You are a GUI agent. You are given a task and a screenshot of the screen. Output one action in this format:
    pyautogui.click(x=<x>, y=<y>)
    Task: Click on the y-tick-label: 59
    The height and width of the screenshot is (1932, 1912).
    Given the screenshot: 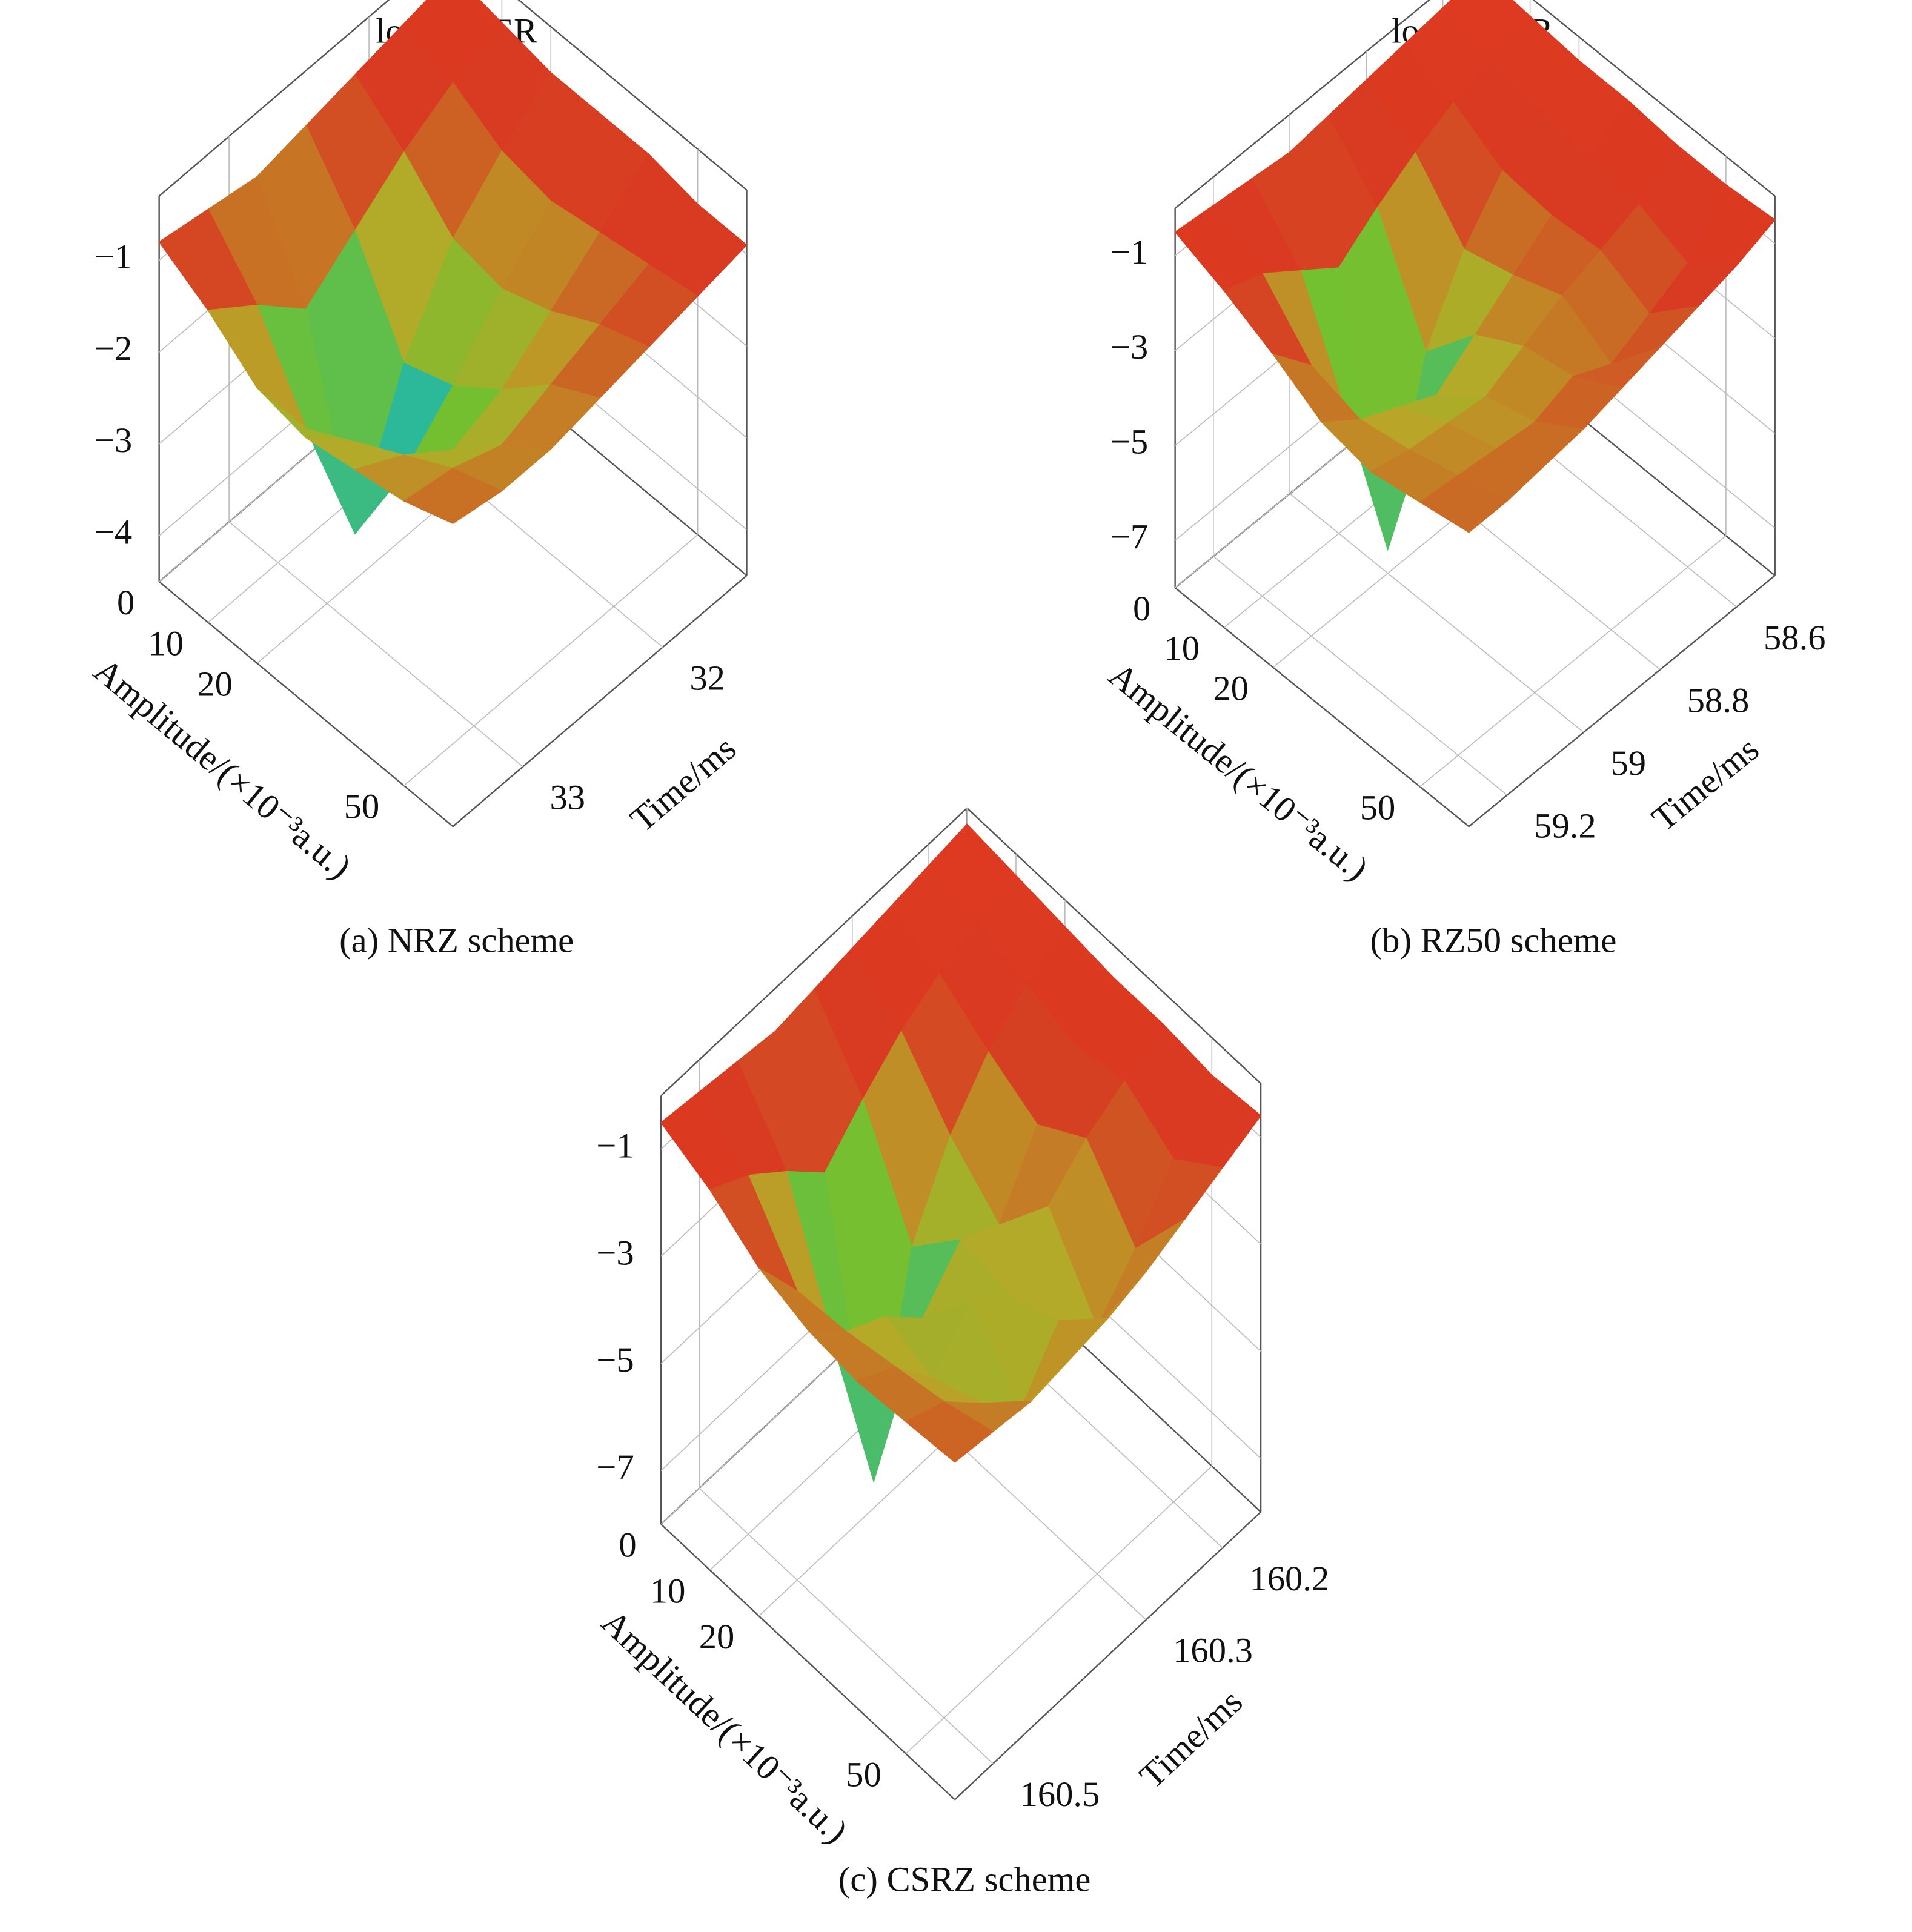 What is the action you would take?
    pyautogui.click(x=1628, y=763)
    